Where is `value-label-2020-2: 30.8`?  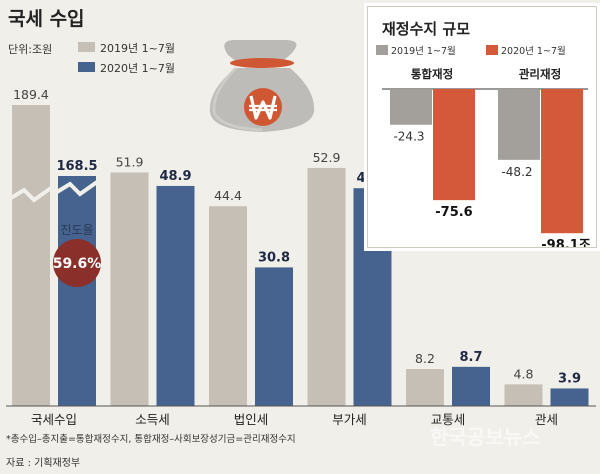 value-label-2020-2: 30.8 is located at coordinates (274, 257).